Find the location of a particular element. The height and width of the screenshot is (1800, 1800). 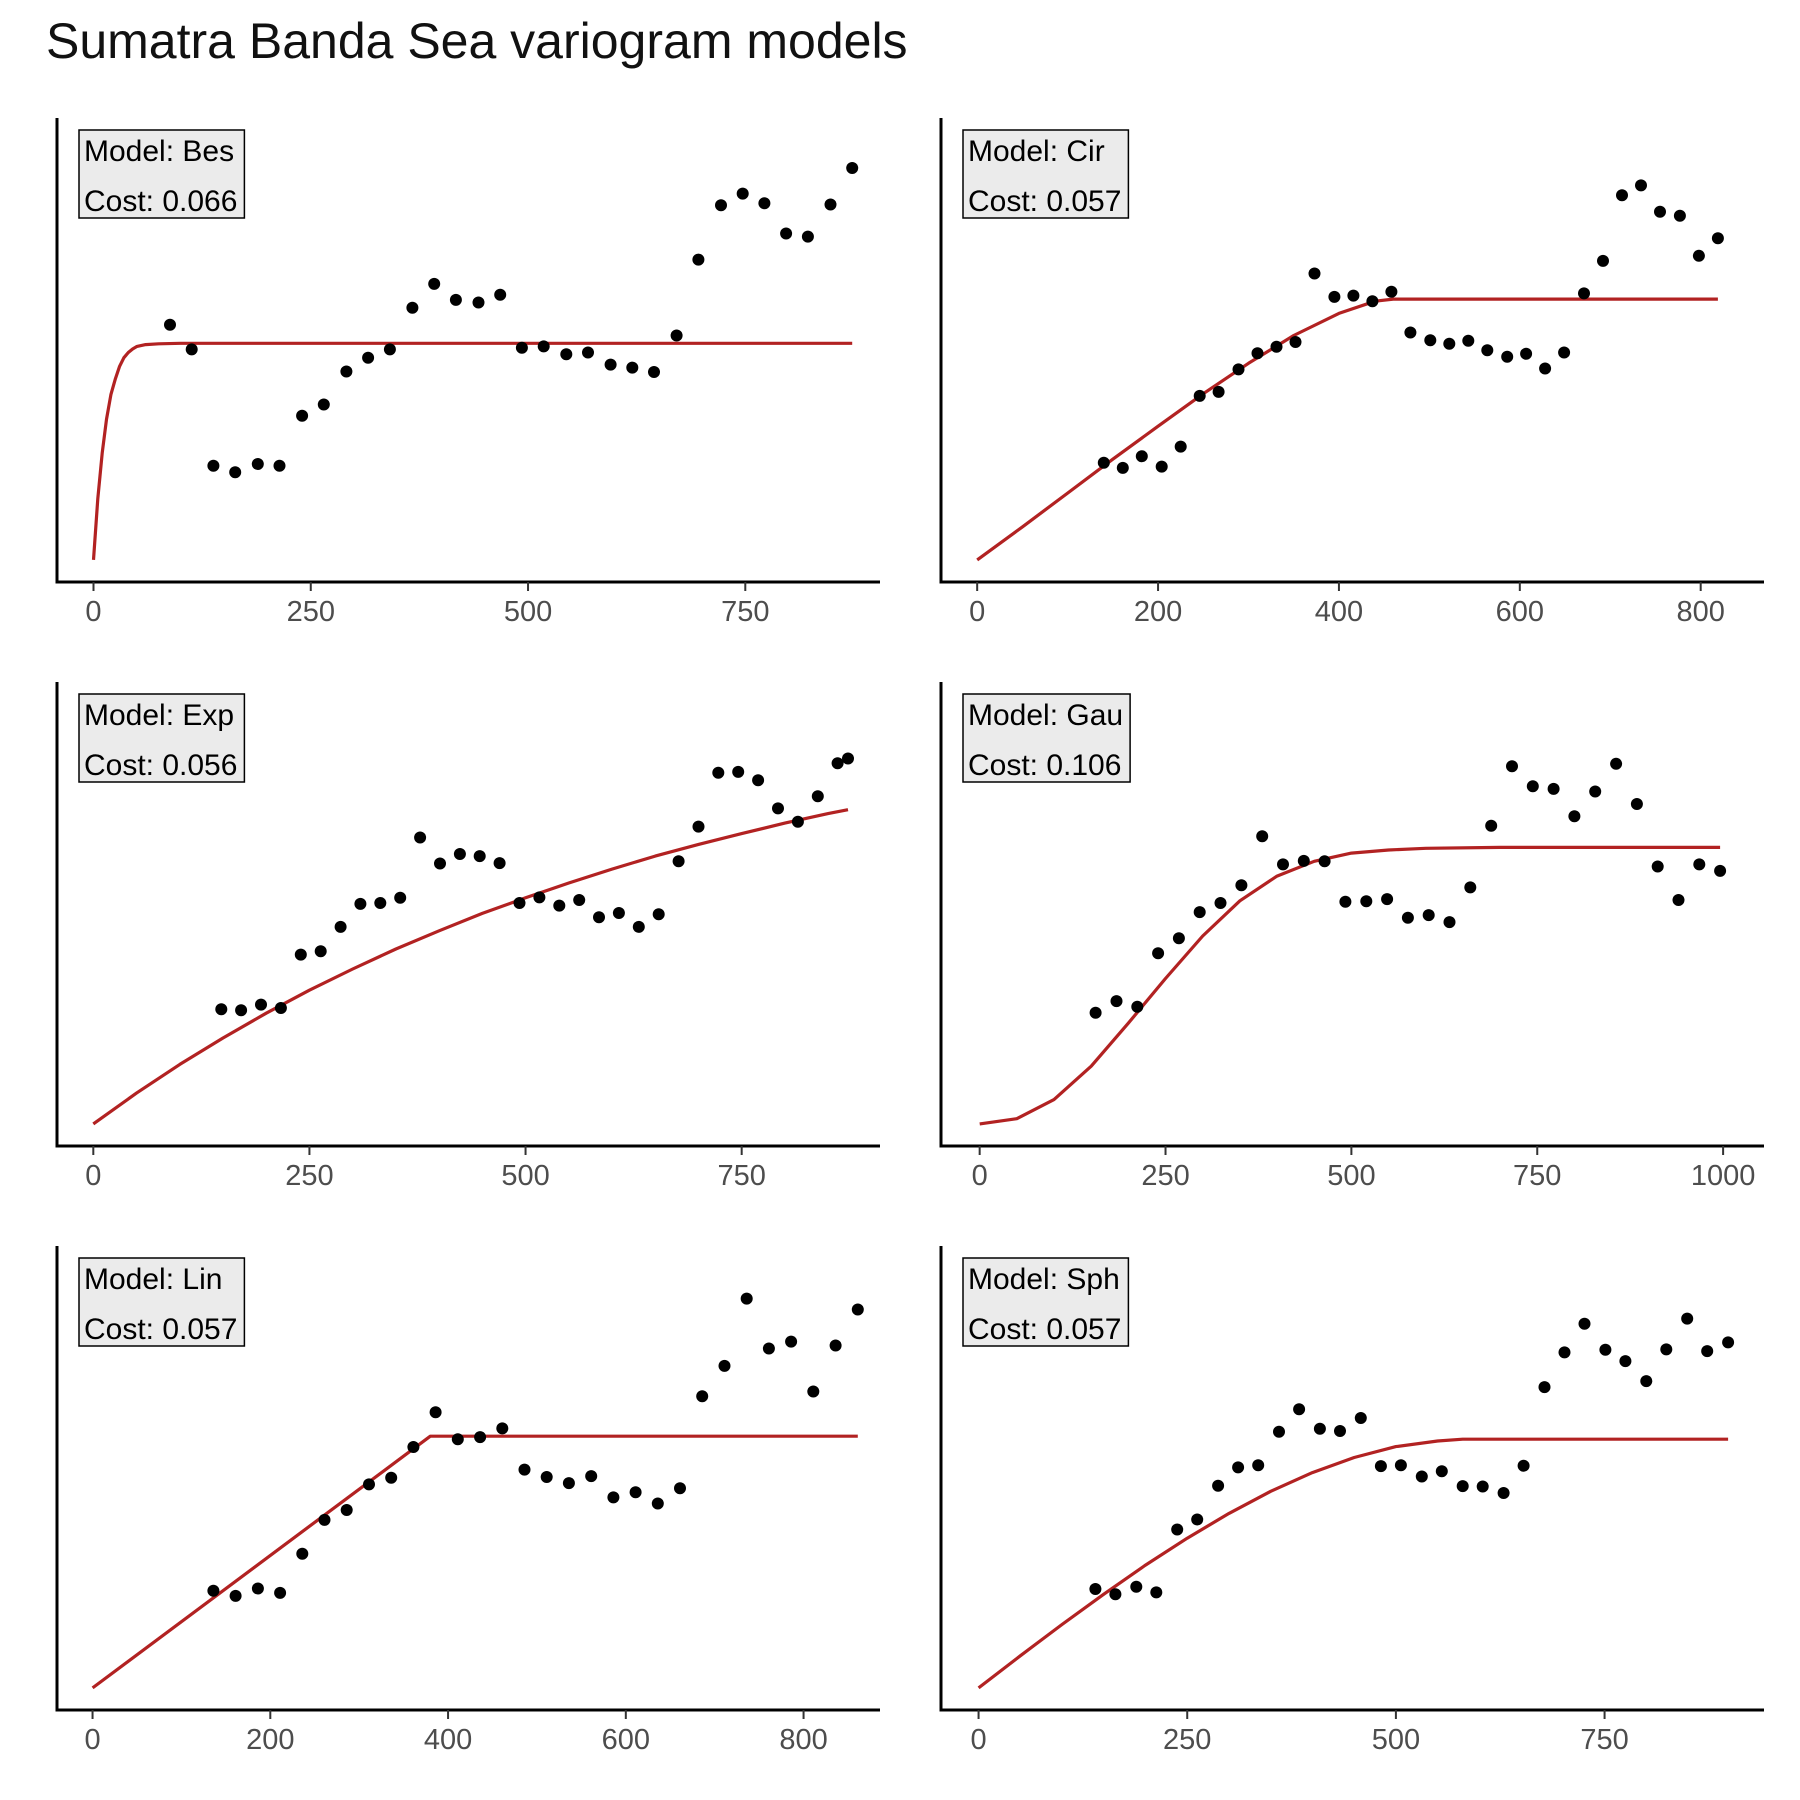

model-name-label: Model: Bes is located at coordinates (159, 151).